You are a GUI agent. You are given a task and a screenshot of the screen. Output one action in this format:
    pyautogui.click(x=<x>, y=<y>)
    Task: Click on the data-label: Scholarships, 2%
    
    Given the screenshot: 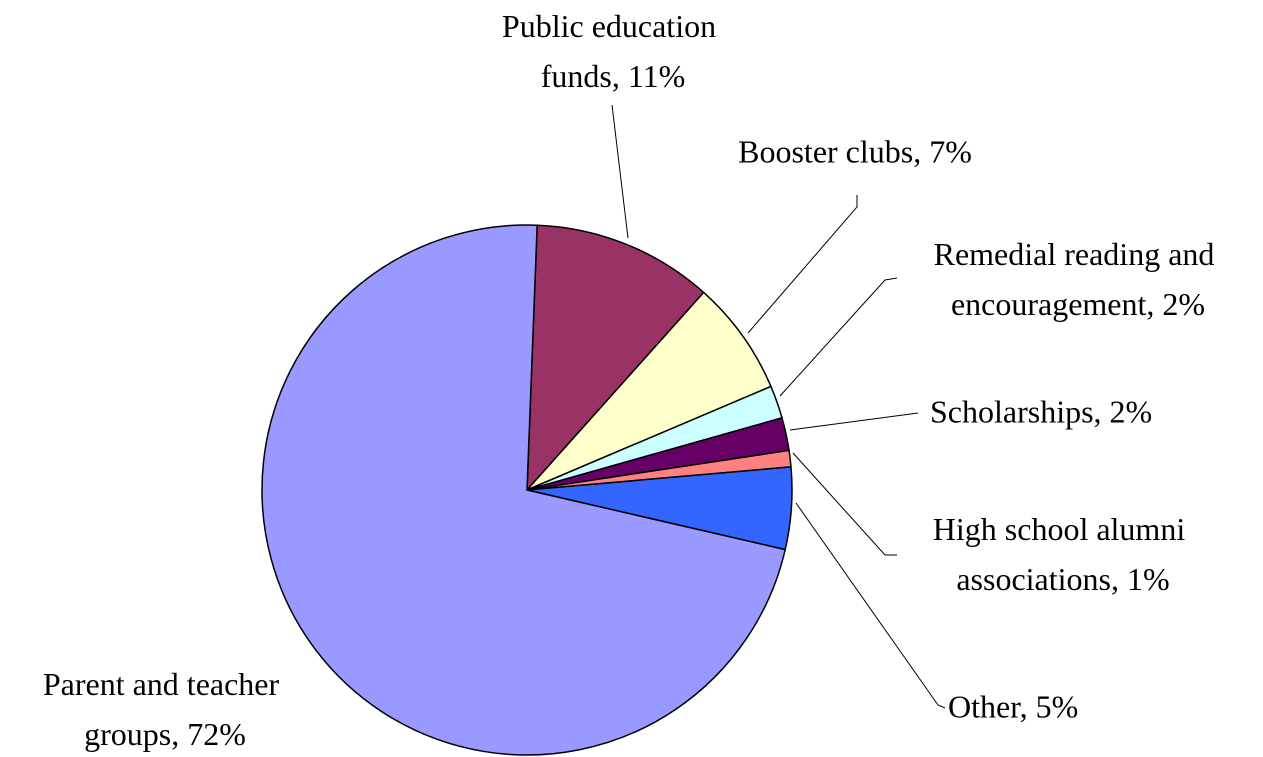 What is the action you would take?
    pyautogui.click(x=1041, y=411)
    